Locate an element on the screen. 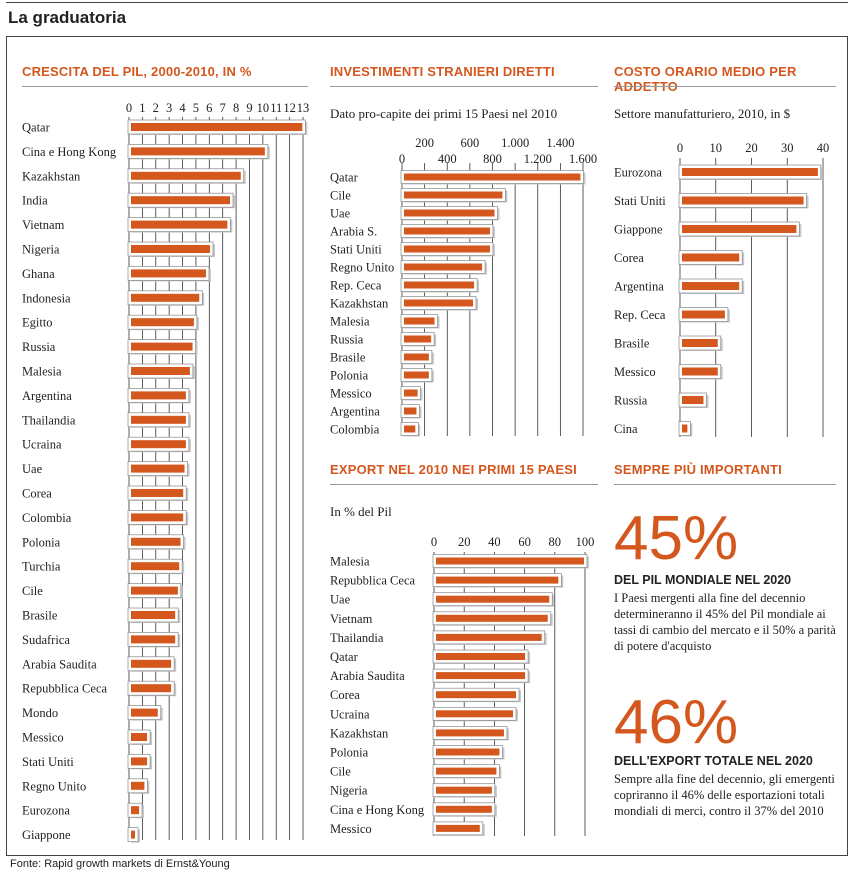 The height and width of the screenshot is (877, 854). cost-subtitle: Settore manufatturiero, 2010, in $ is located at coordinates (702, 113).